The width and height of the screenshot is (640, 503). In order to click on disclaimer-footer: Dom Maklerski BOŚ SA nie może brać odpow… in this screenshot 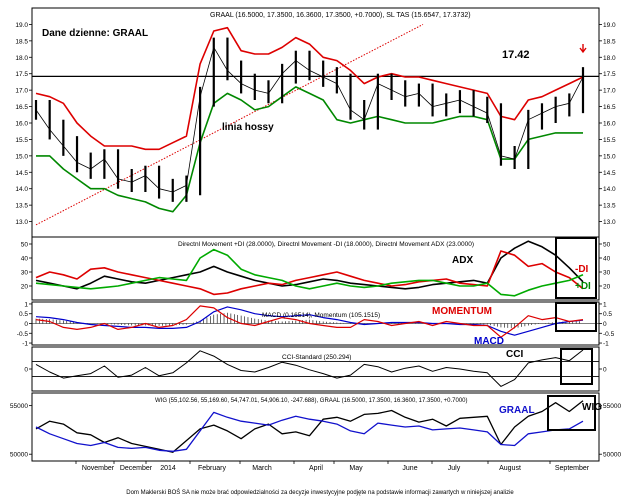, I will do `click(320, 492)`.